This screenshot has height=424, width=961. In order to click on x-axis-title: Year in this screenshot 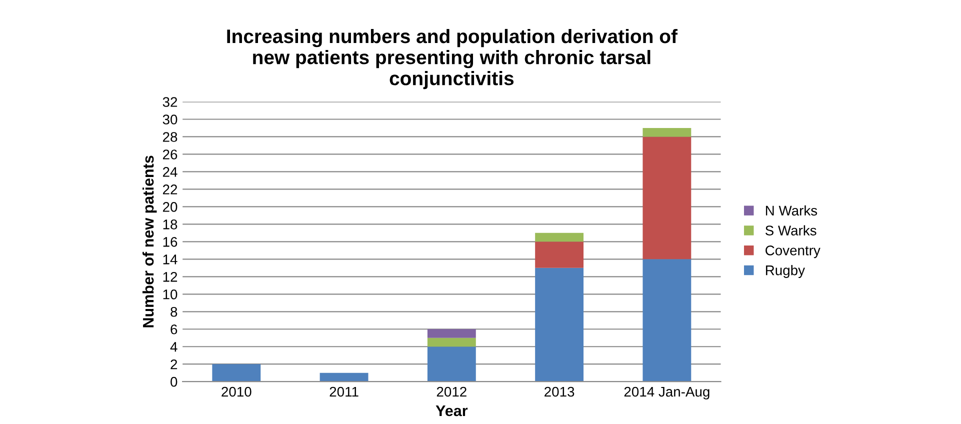, I will do `click(452, 411)`.